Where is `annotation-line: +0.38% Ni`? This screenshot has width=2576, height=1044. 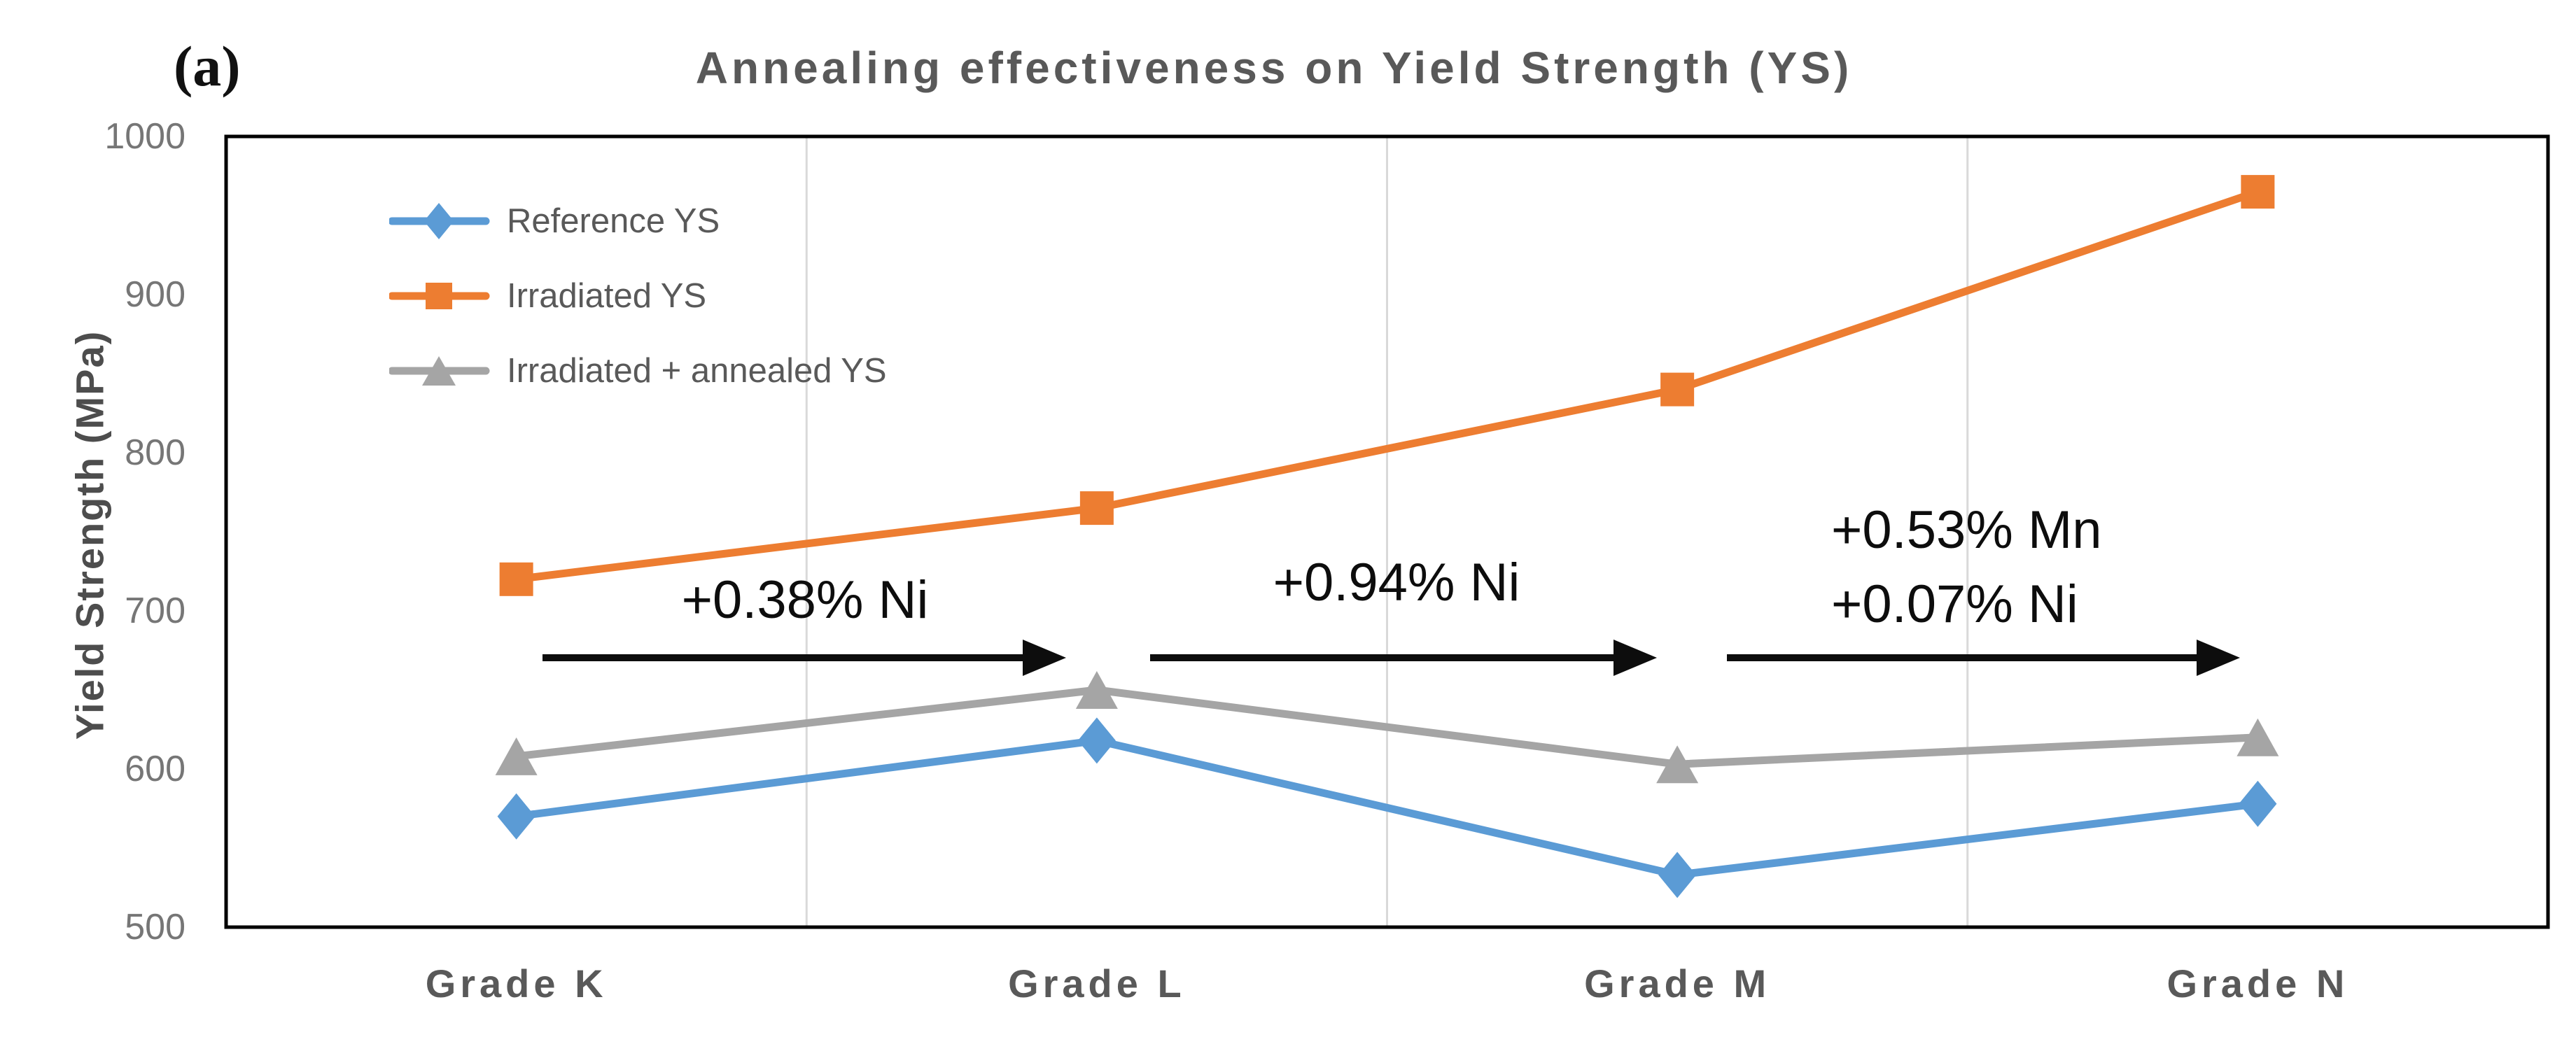 annotation-line: +0.38% Ni is located at coordinates (805, 600).